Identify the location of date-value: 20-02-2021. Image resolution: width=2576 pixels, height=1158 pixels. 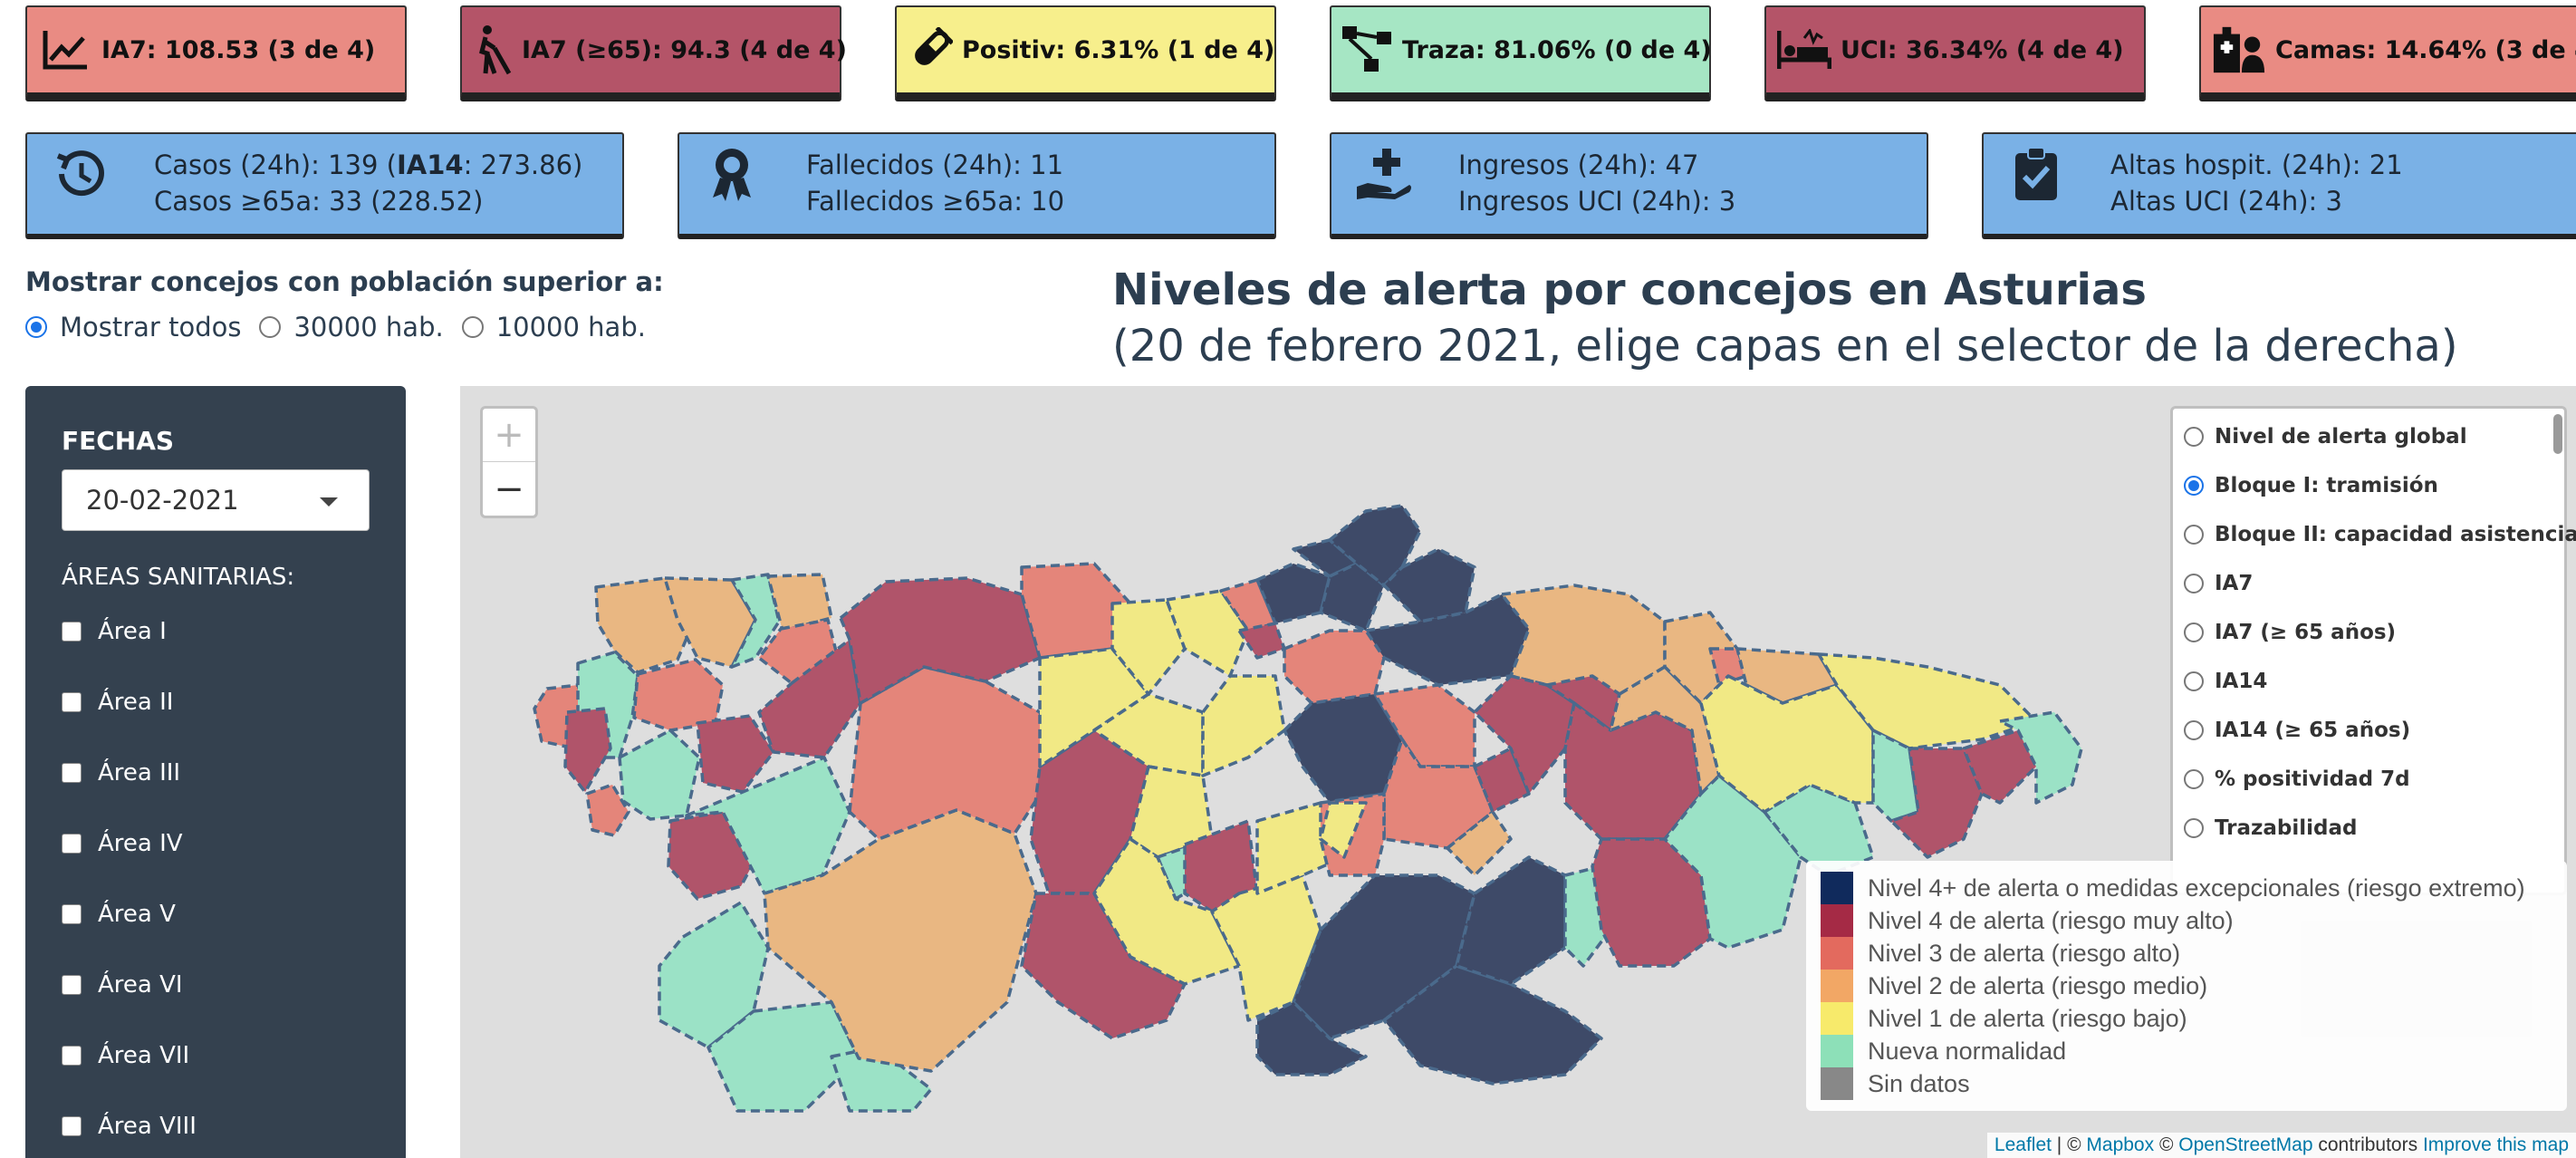
(162, 500).